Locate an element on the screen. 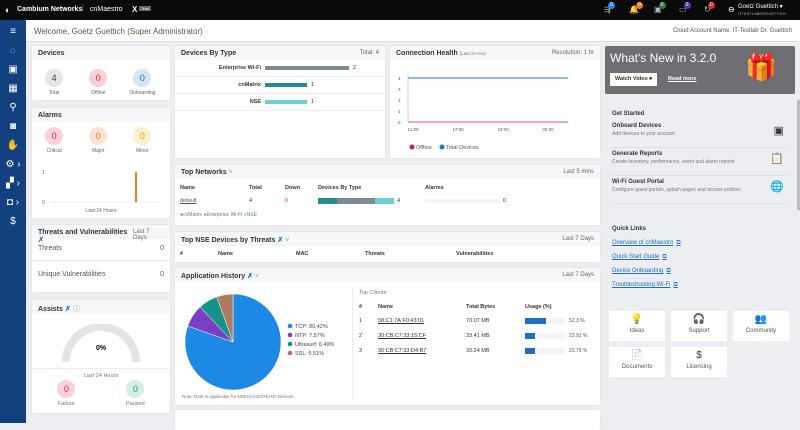 This screenshot has width=800, height=430. stat-label: Onboarding is located at coordinates (142, 93).